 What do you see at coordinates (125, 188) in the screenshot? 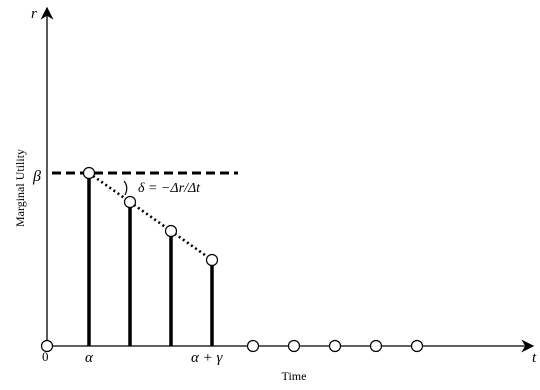
I see `angle-arc` at bounding box center [125, 188].